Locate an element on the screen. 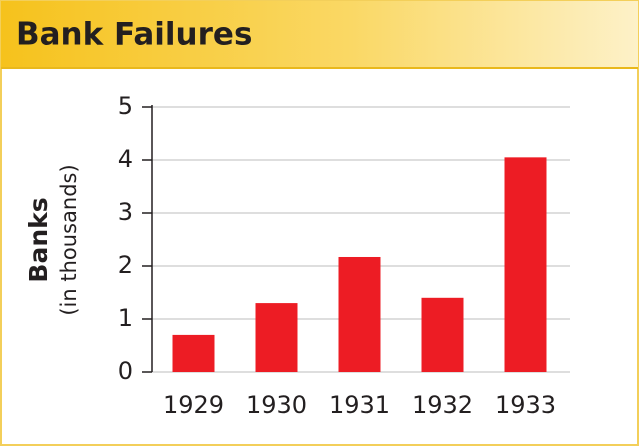 The height and width of the screenshot is (447, 640). y-axis-sublabel: (in thousands) is located at coordinates (69, 239).